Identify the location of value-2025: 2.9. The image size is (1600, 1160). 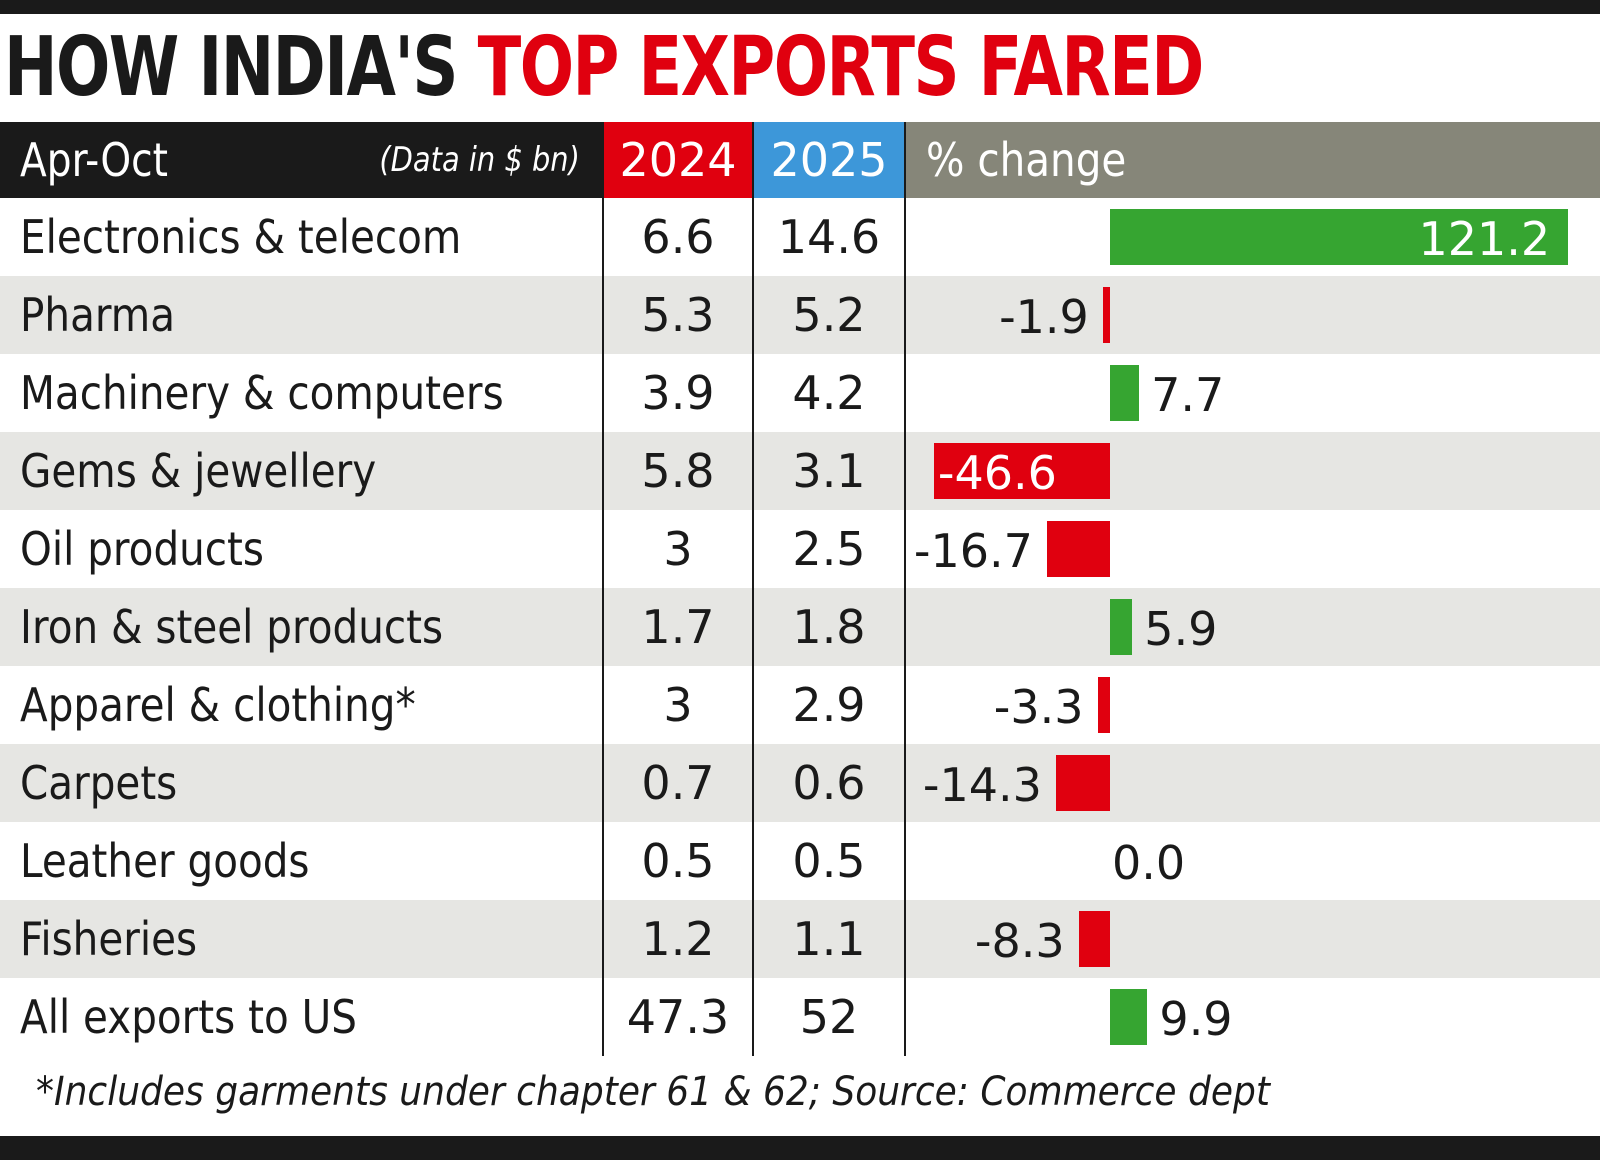
(829, 705).